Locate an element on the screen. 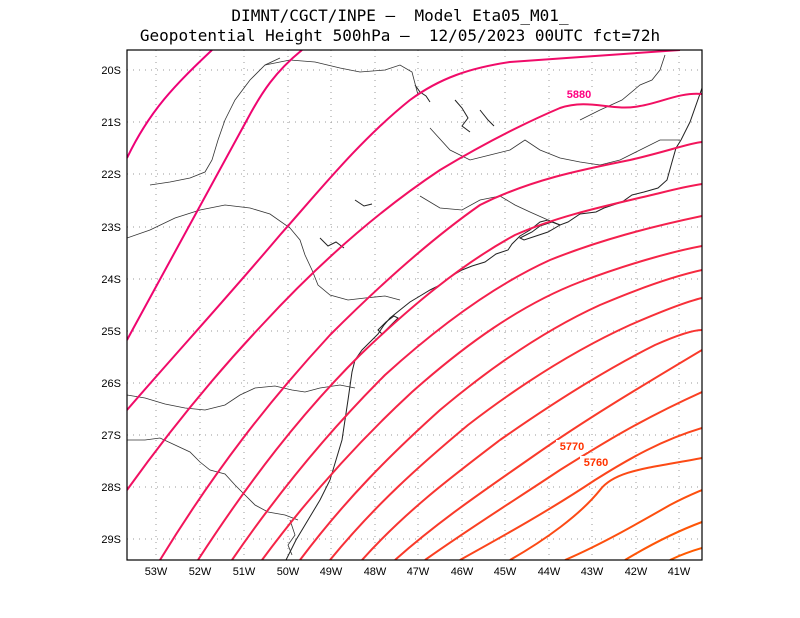 The image size is (800, 618). lon-tick-label: 45W is located at coordinates (505, 572).